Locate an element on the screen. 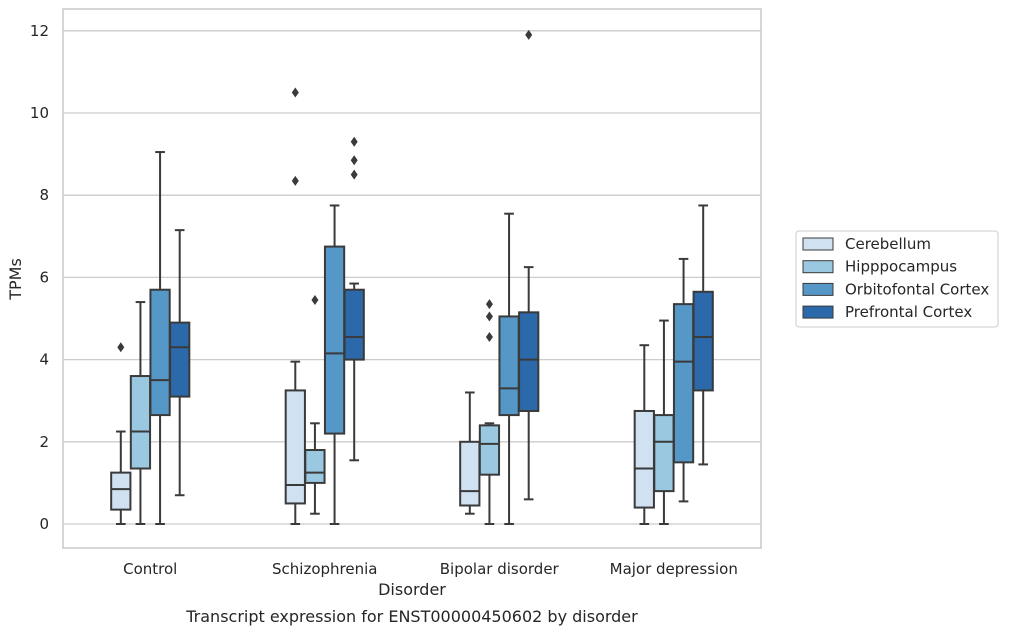 Image resolution: width=1009 pixels, height=634 pixels. y-tick-label: 10 is located at coordinates (39, 113).